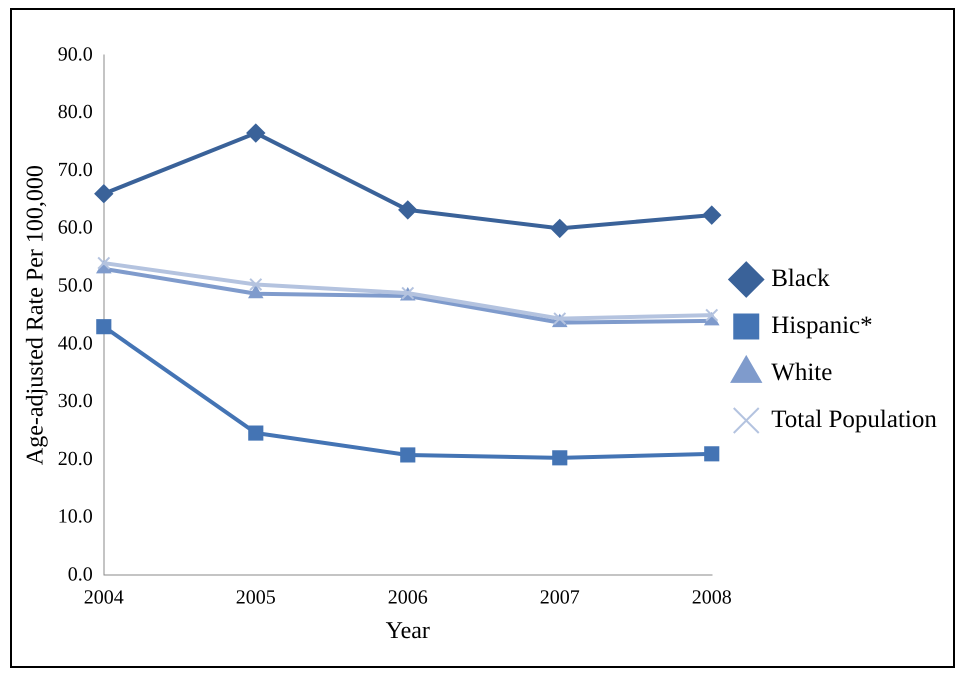 This screenshot has height=673, width=959. What do you see at coordinates (75, 227) in the screenshot?
I see `y-tick-label: 60.0` at bounding box center [75, 227].